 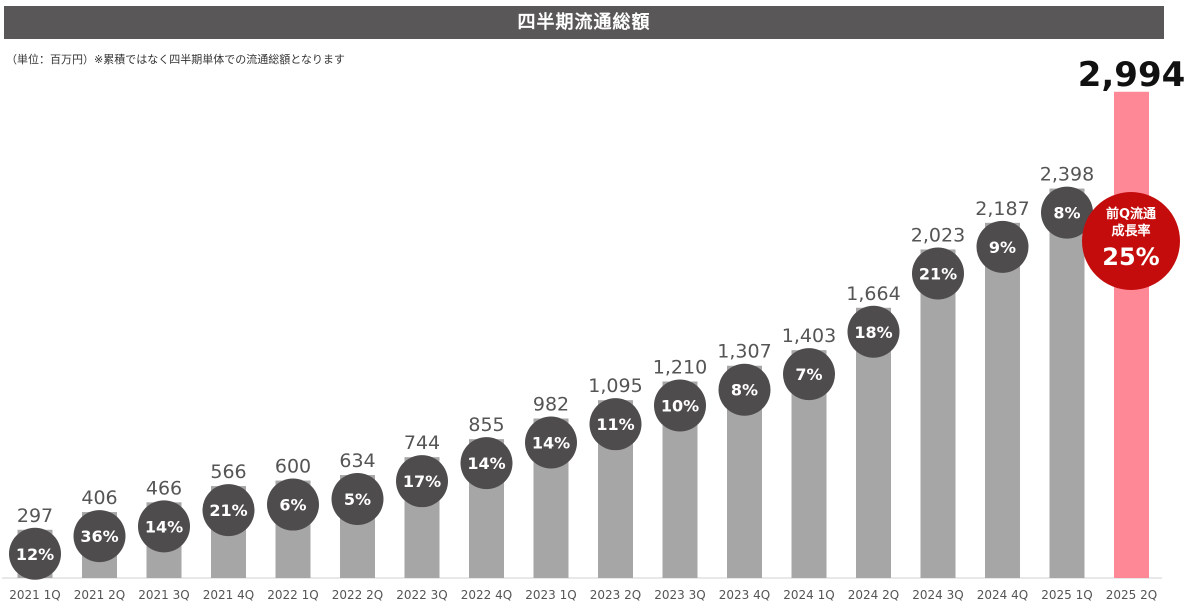 I want to click on growth-label: 7%, so click(x=808, y=374).